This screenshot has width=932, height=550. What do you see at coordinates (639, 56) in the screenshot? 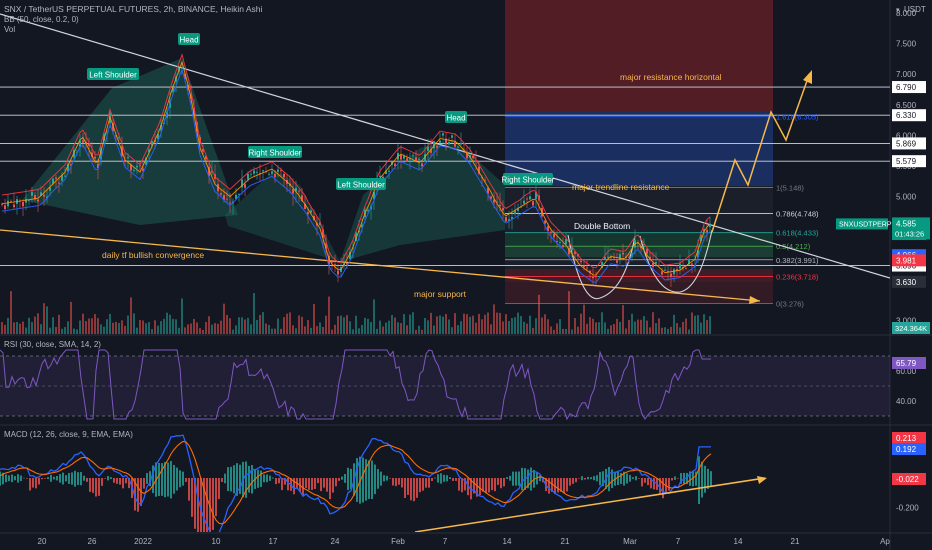
I see `stop-loss-zone` at bounding box center [639, 56].